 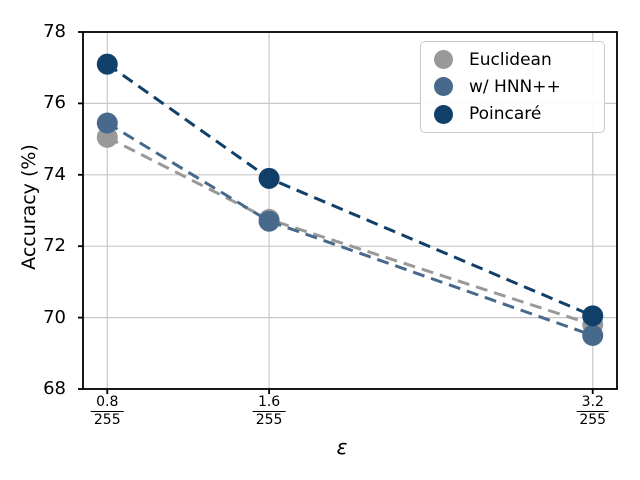 What do you see at coordinates (54, 246) in the screenshot?
I see `y-tick-label: 72` at bounding box center [54, 246].